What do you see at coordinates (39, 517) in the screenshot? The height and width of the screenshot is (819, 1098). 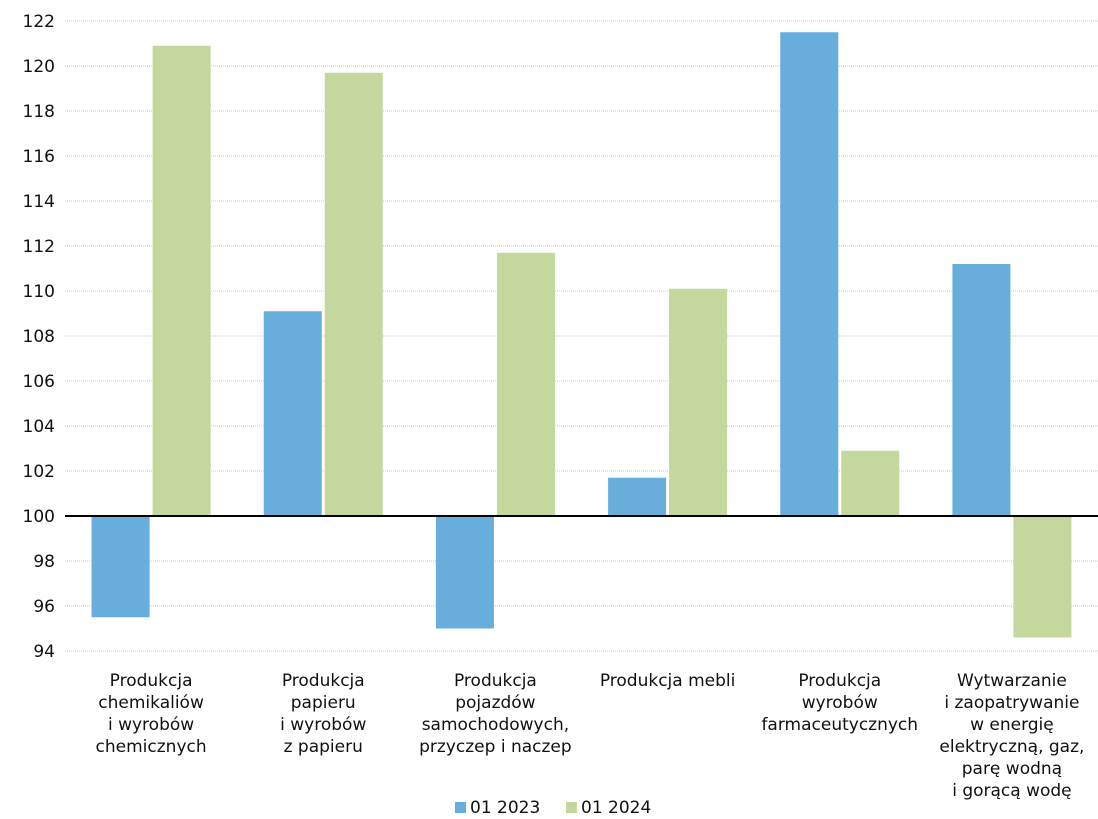 I see `y-tick-label: 100` at bounding box center [39, 517].